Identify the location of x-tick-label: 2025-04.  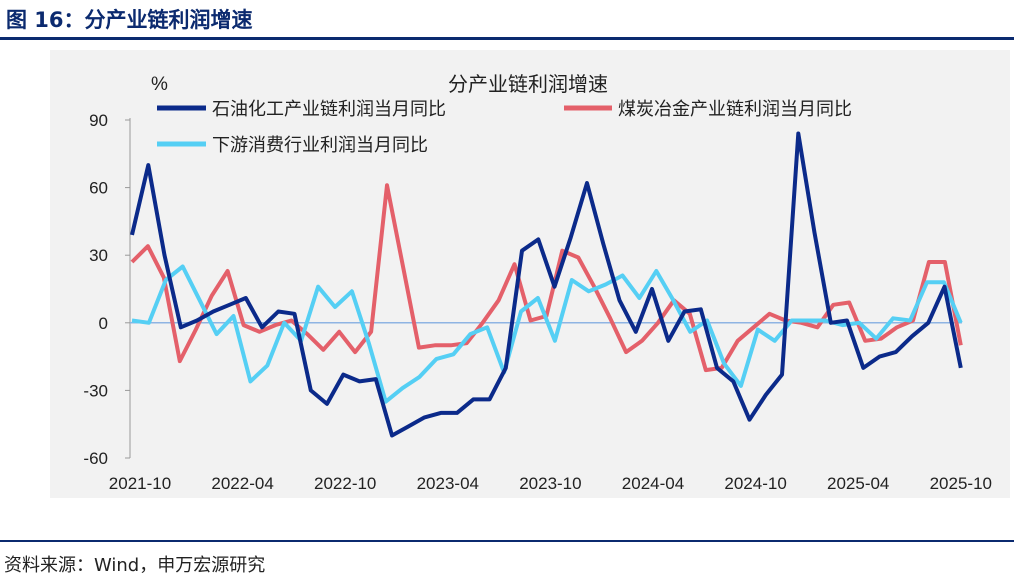
(858, 483).